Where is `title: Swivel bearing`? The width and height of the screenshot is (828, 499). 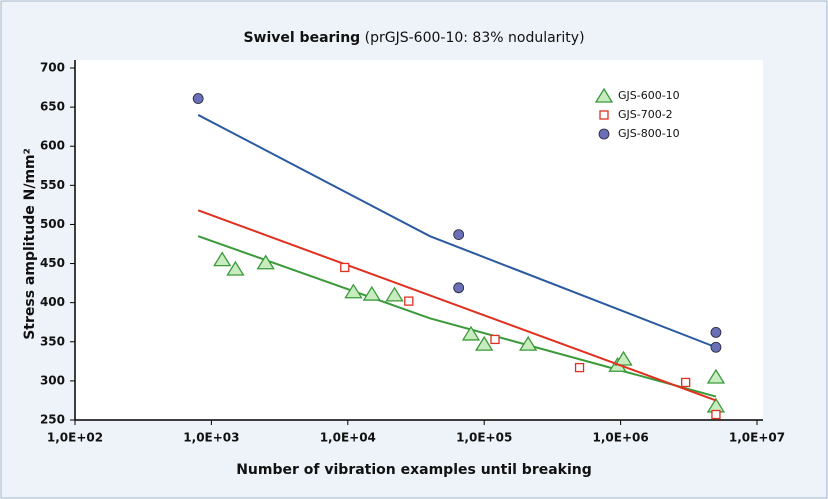 title: Swivel bearing is located at coordinates (301, 38).